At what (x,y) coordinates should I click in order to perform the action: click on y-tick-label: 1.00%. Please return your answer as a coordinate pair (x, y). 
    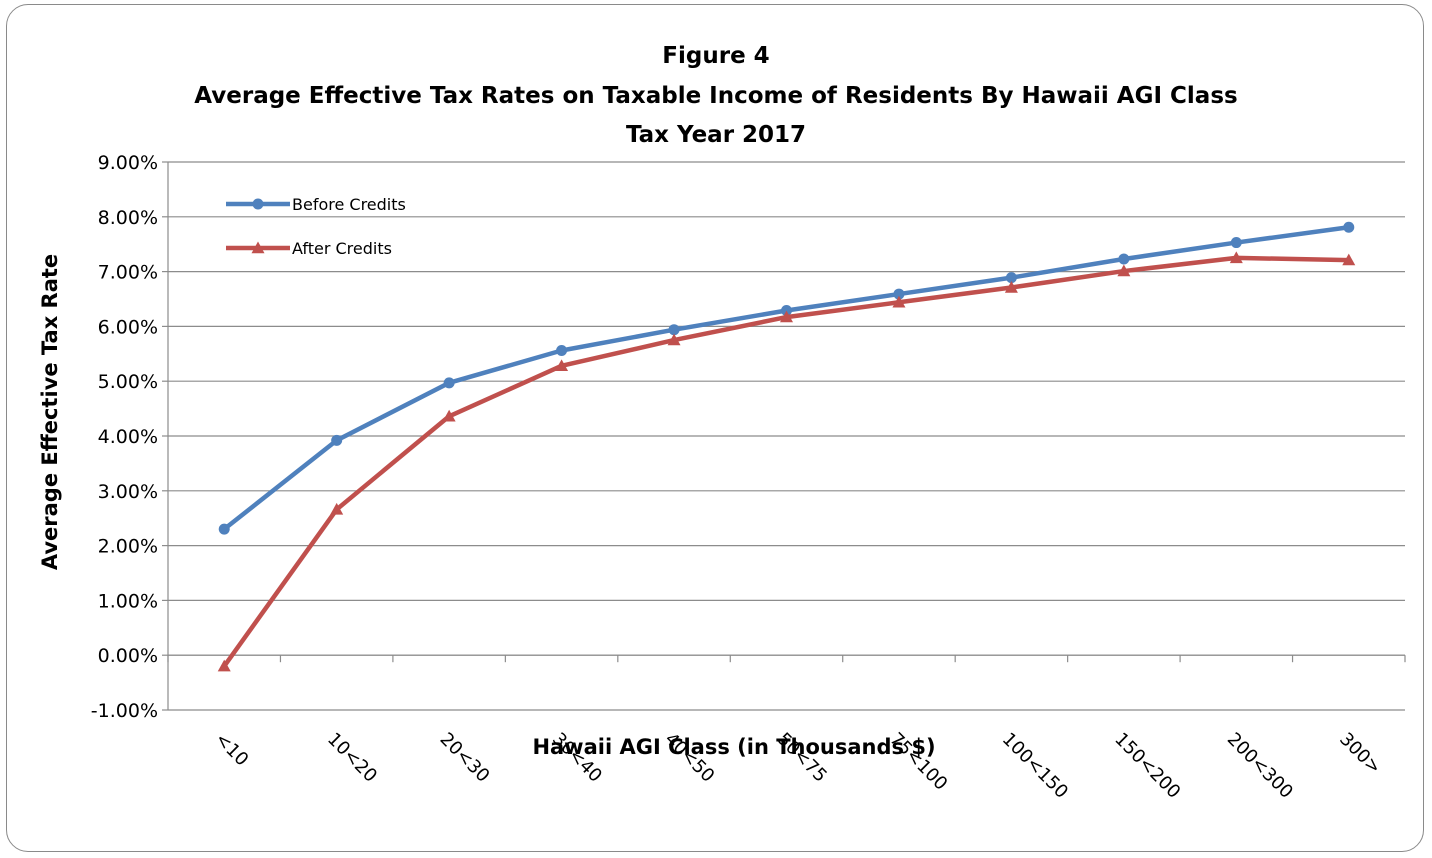
    Looking at the image, I should click on (128, 601).